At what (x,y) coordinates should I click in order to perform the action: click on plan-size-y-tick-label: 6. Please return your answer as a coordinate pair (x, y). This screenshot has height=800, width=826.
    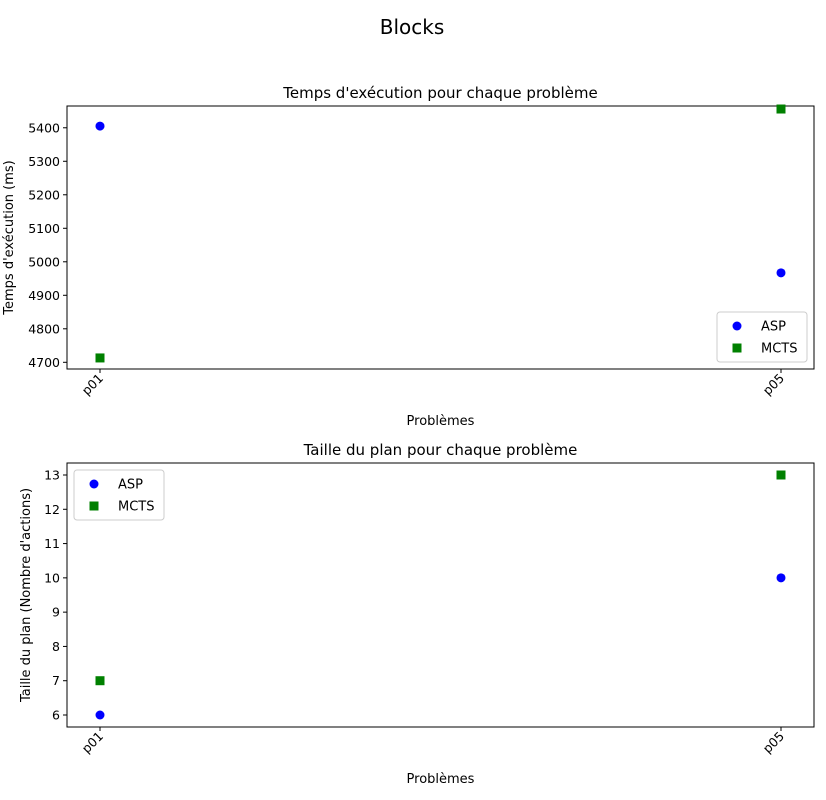
    Looking at the image, I should click on (56, 715).